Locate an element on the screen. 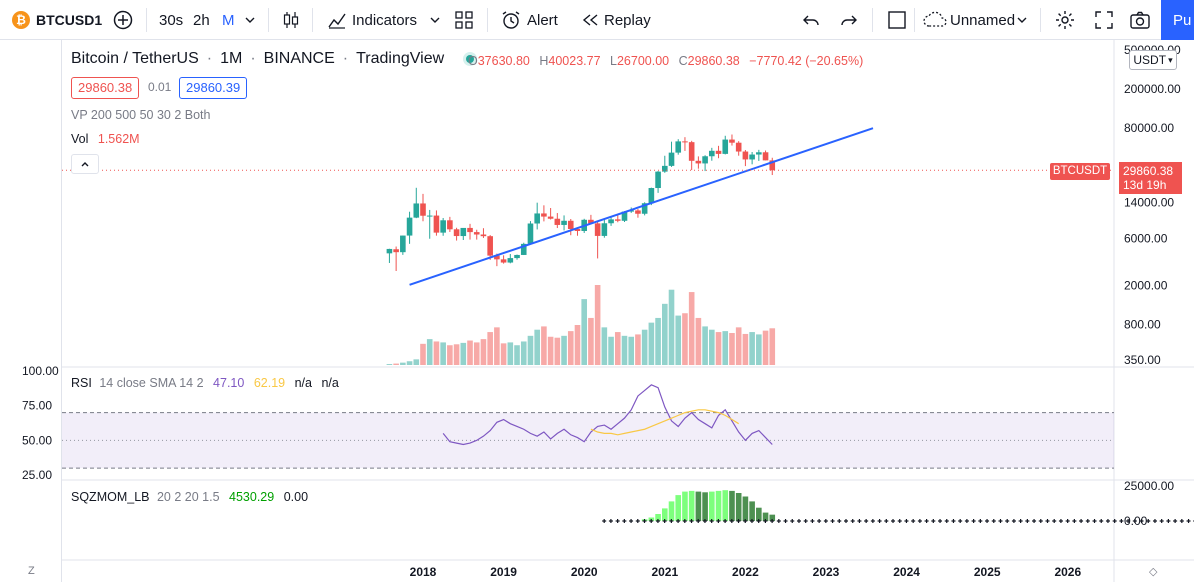 The height and width of the screenshot is (582, 1194). indicators-button: Indicators is located at coordinates (371, 20).